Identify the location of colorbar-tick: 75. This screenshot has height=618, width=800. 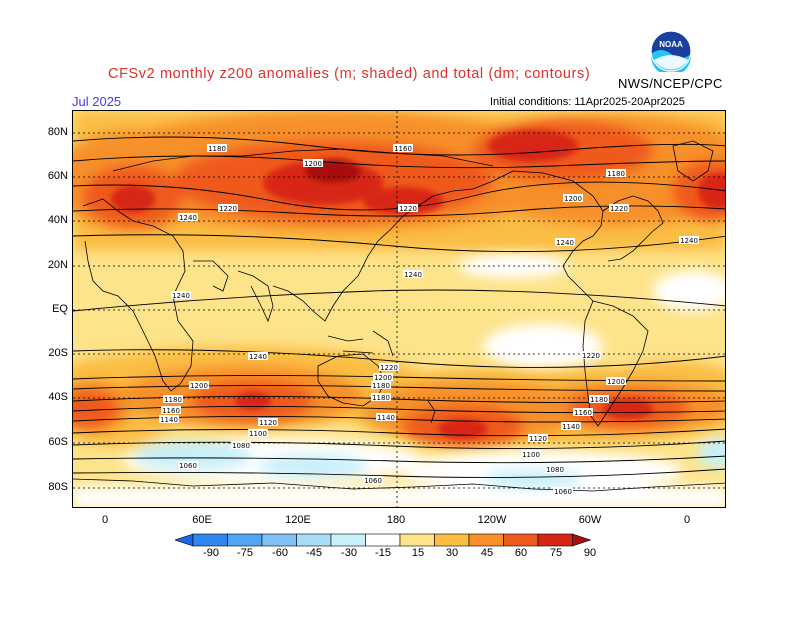
(556, 553).